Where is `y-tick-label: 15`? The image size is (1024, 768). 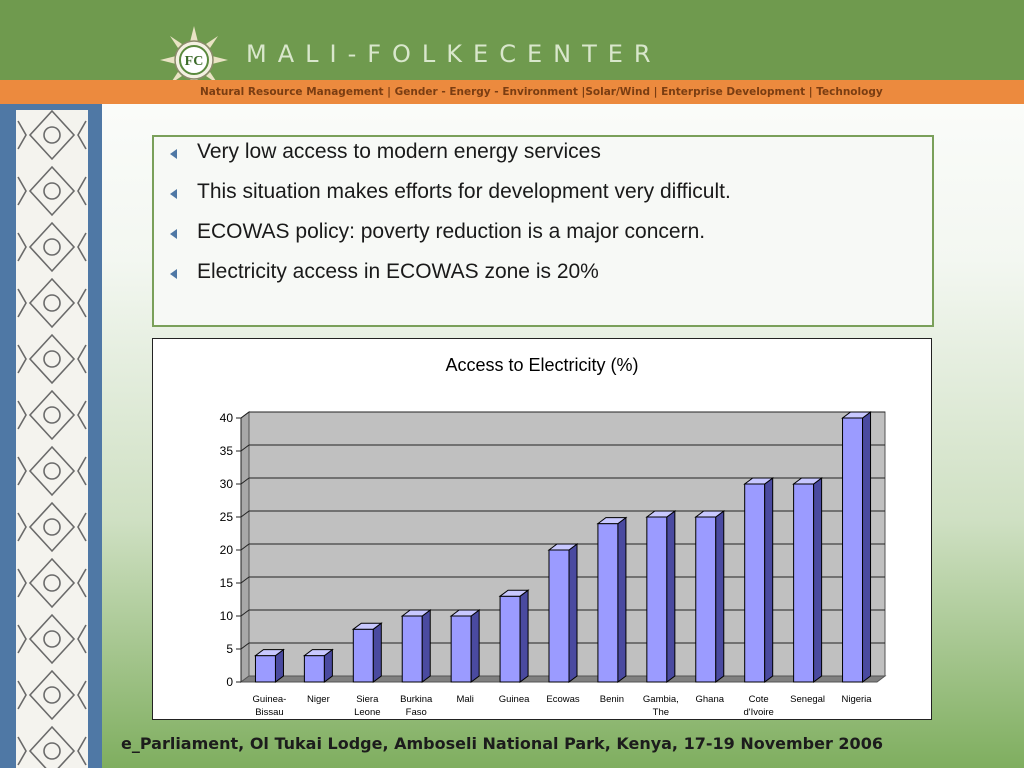 y-tick-label: 15 is located at coordinates (227, 583).